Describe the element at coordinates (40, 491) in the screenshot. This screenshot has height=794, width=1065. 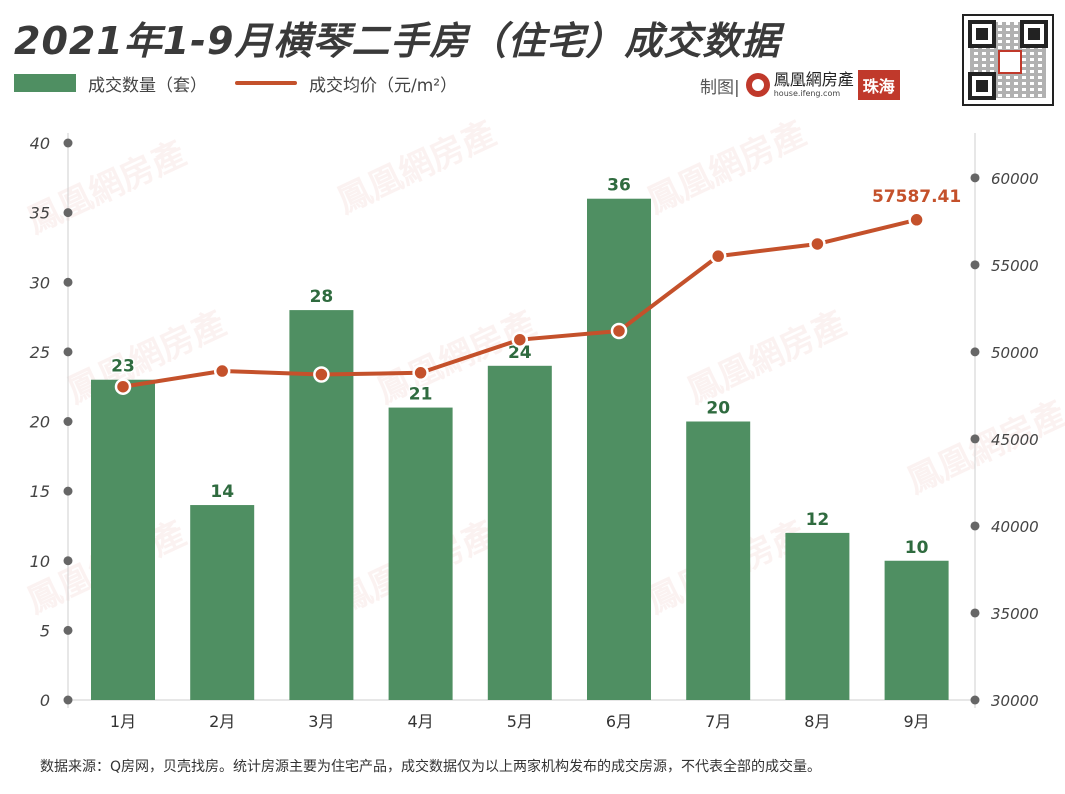
I see `left-axis-tick-label: 15` at that location.